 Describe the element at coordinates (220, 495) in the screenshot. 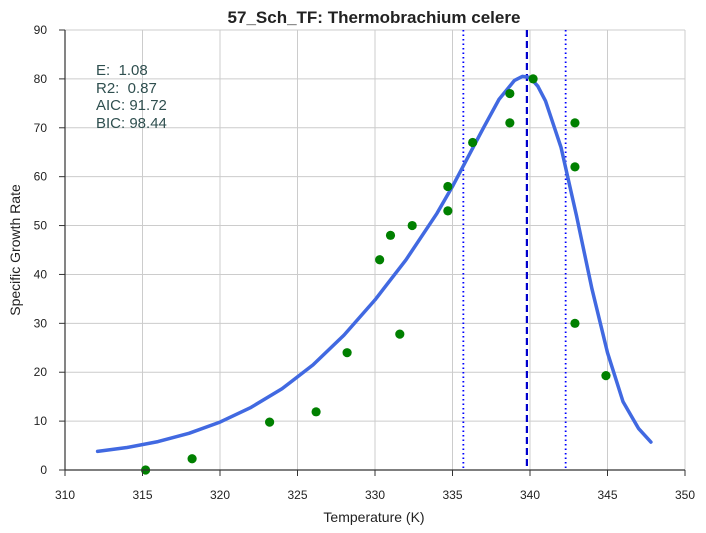

I see `x-tick-label: 320` at that location.